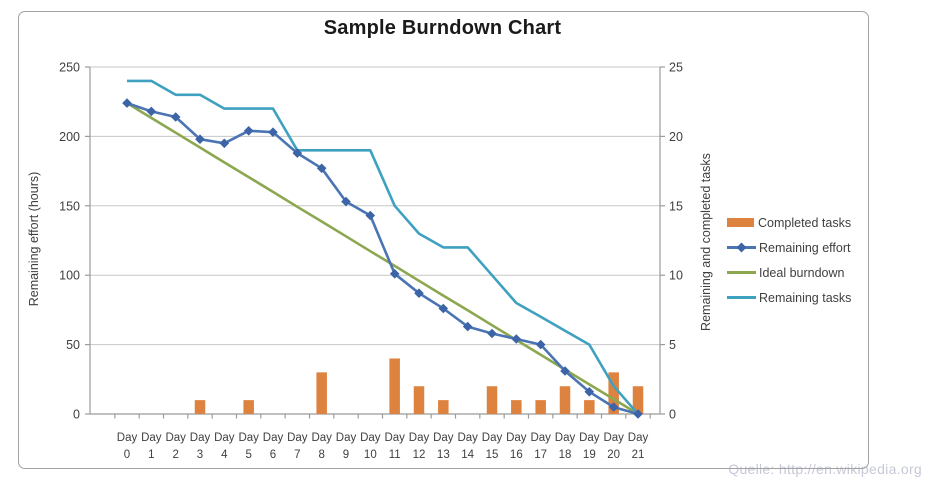  What do you see at coordinates (200, 438) in the screenshot?
I see `x-tick-label-word-3: Day` at bounding box center [200, 438].